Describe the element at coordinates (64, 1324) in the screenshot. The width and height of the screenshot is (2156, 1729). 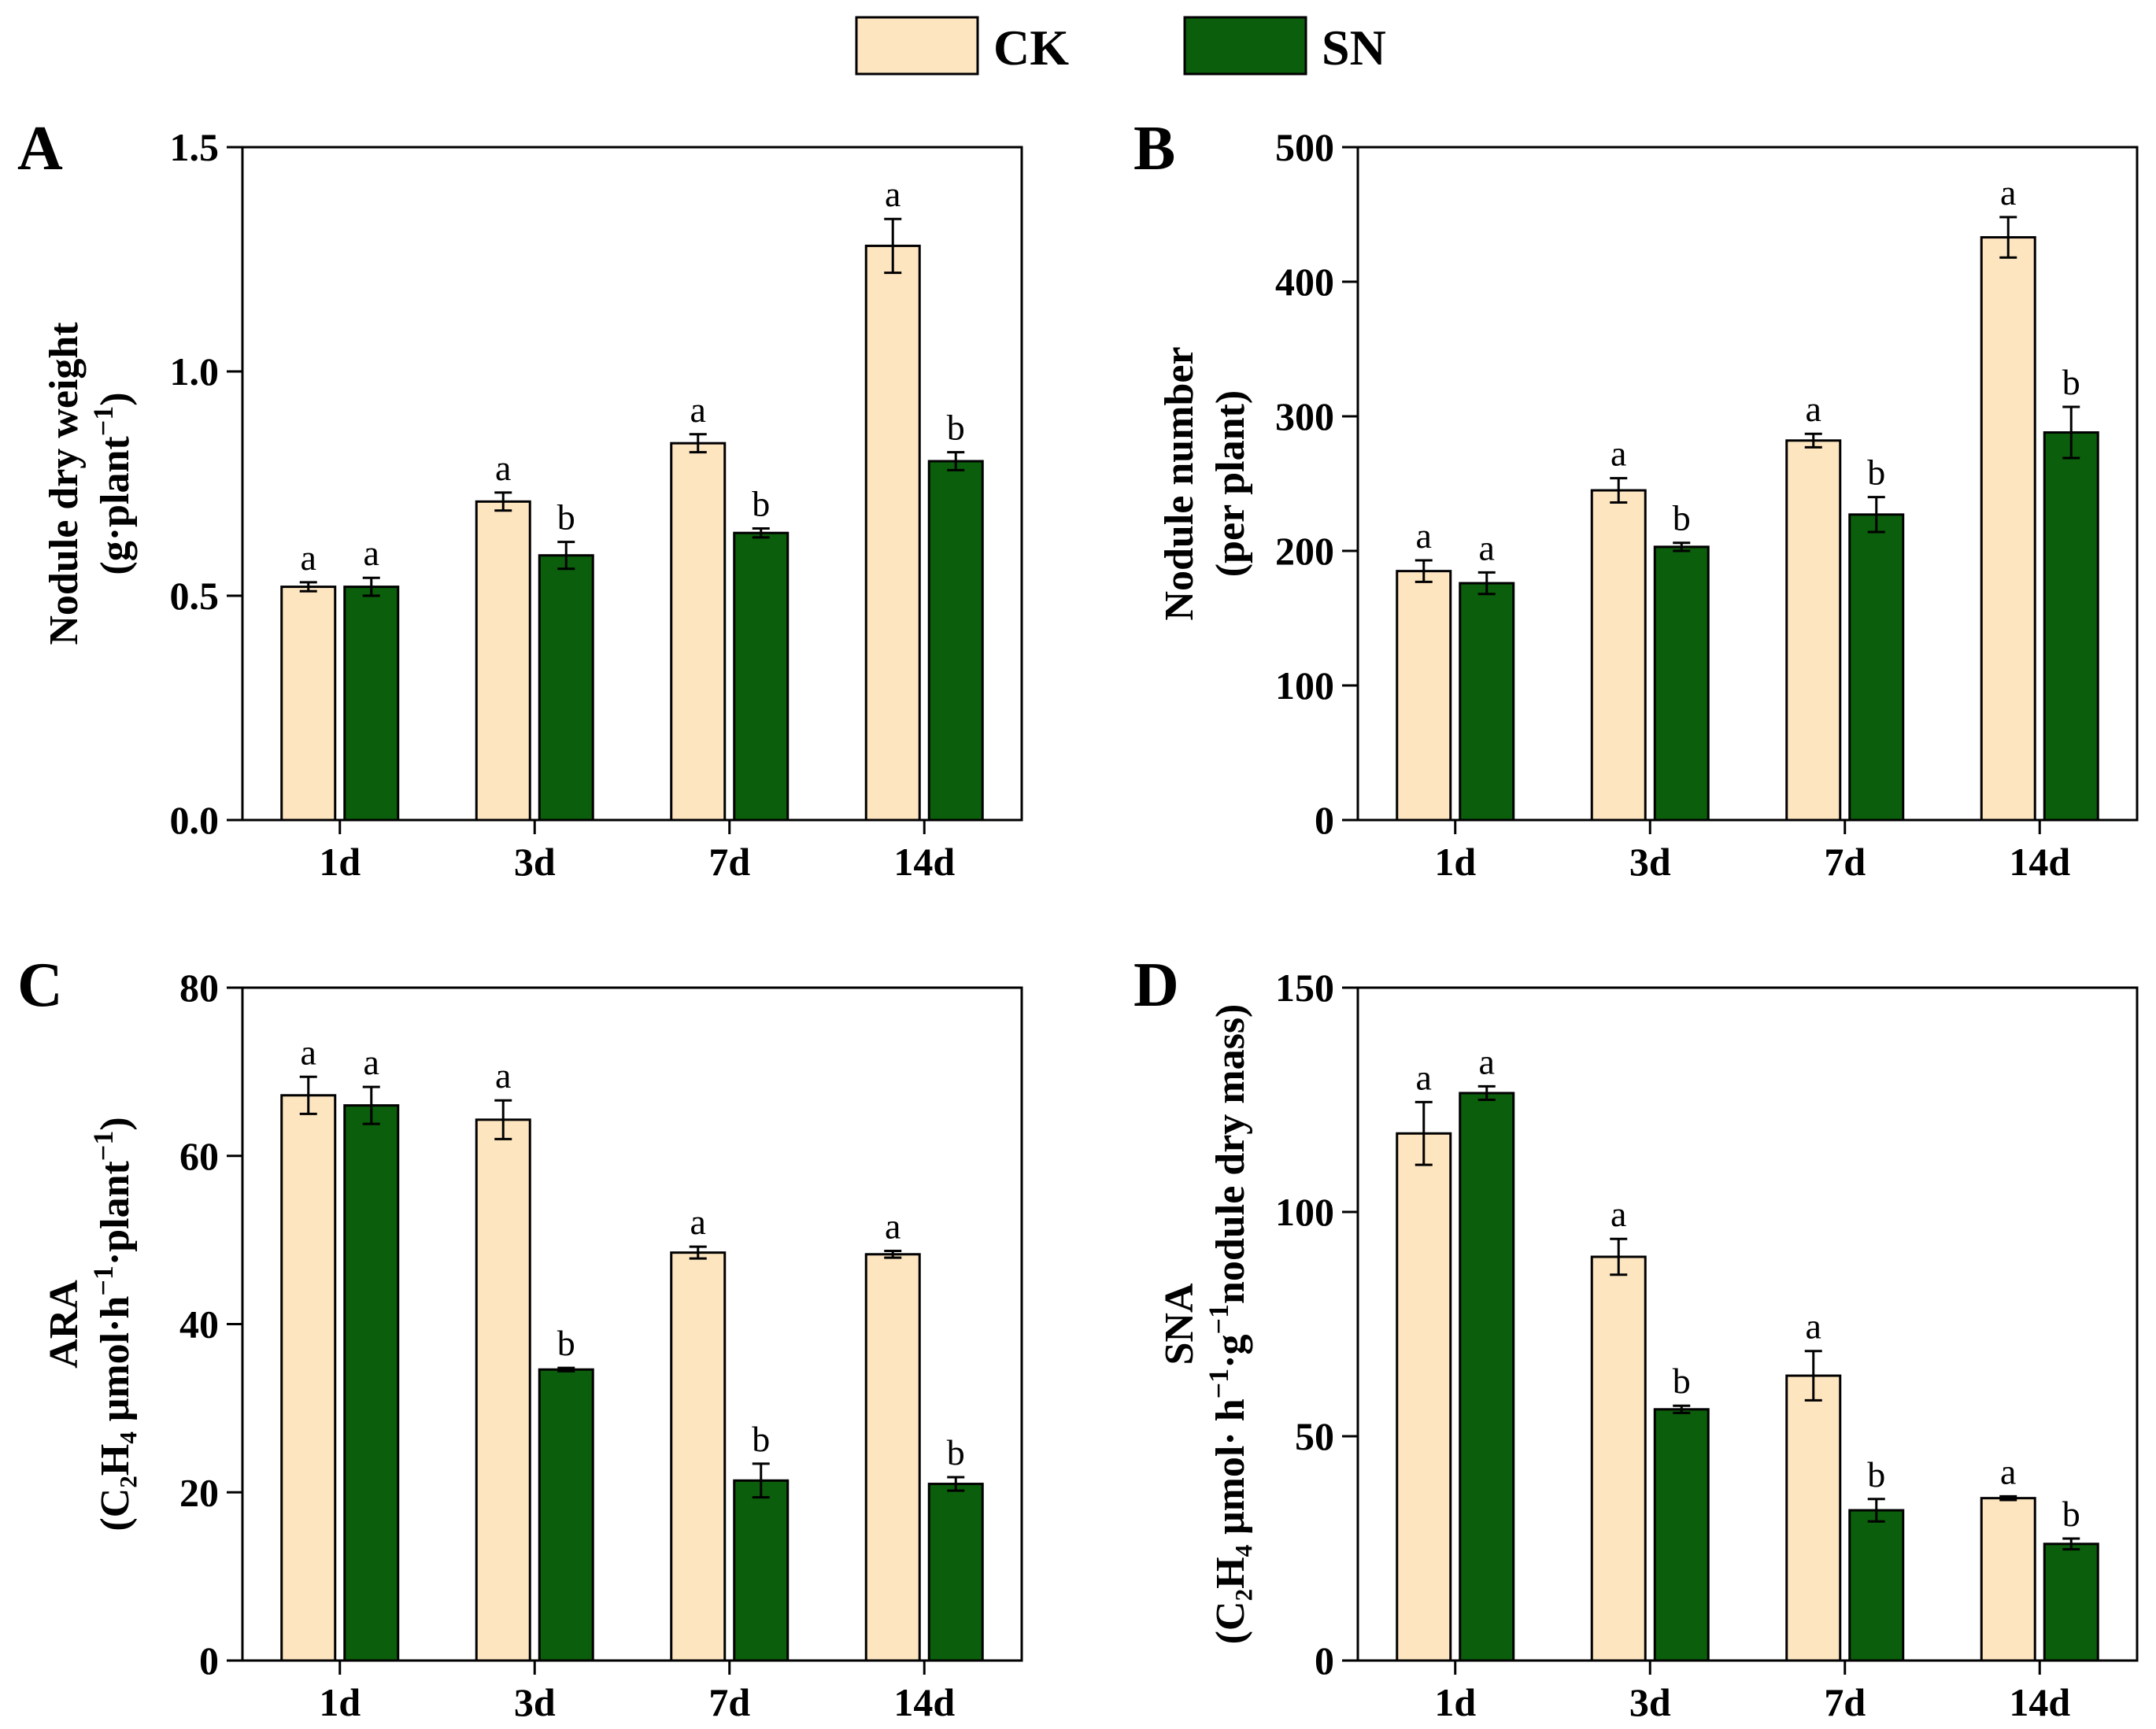
I see `y-axis-label-line1: ARA` at that location.